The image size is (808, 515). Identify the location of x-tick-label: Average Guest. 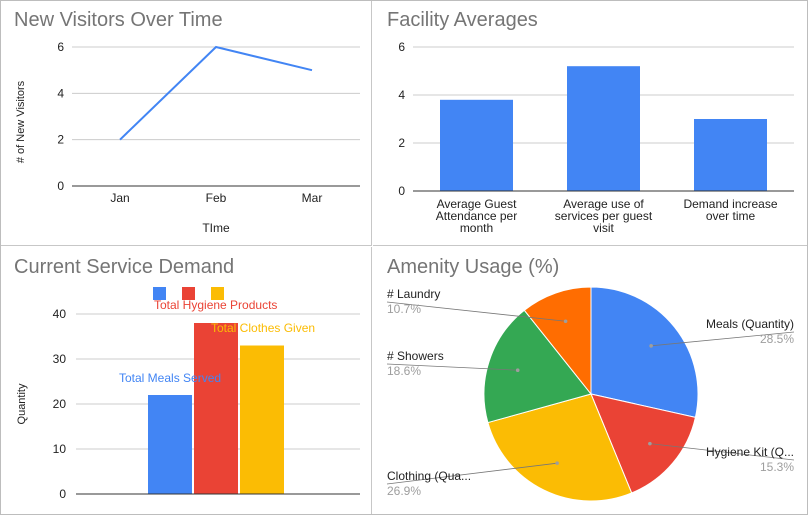
(477, 204).